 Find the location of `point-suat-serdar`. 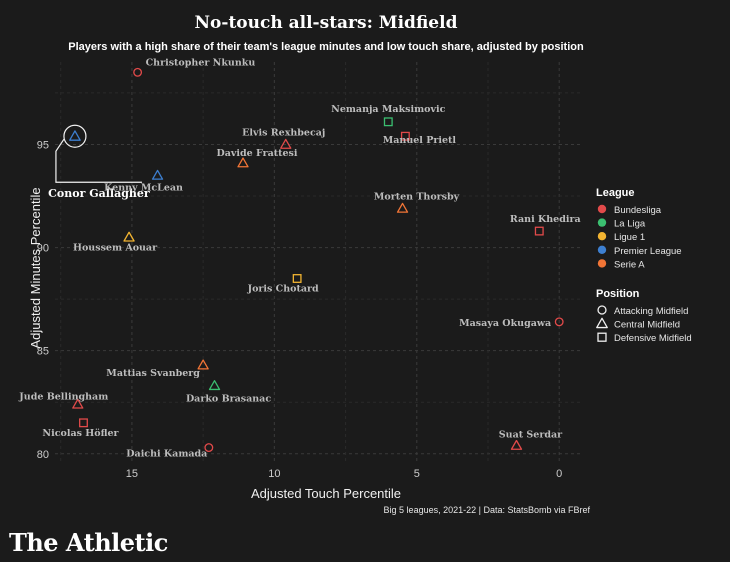

point-suat-serdar is located at coordinates (516, 444).